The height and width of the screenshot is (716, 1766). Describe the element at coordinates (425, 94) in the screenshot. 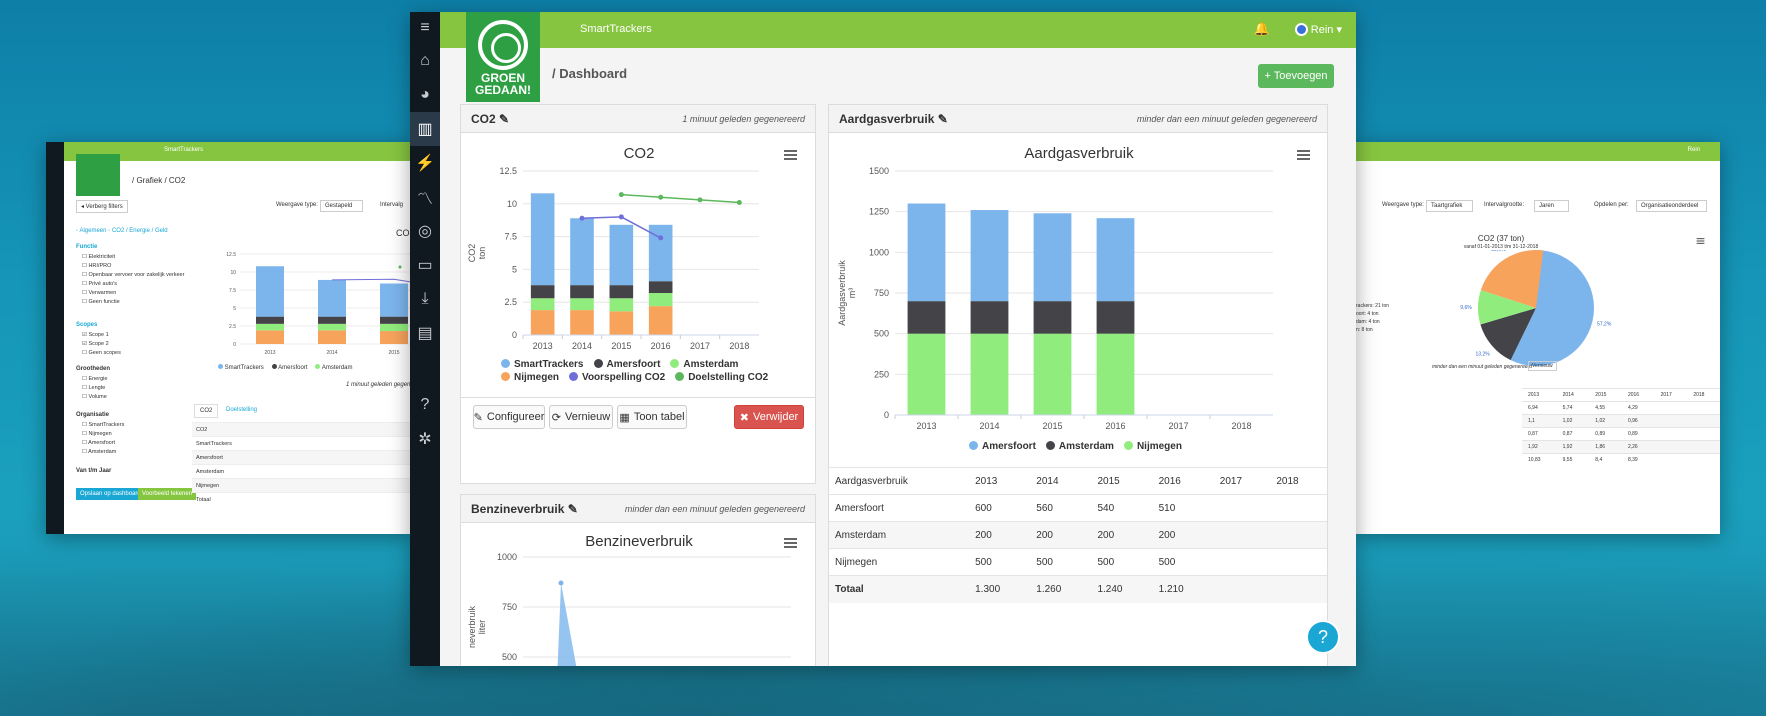

I see `dashboard-icon: ◕` at that location.